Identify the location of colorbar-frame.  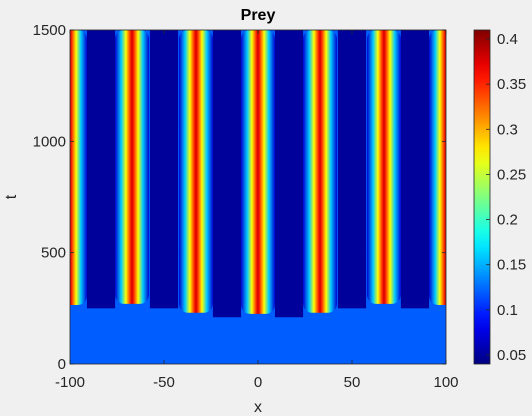
(482, 197).